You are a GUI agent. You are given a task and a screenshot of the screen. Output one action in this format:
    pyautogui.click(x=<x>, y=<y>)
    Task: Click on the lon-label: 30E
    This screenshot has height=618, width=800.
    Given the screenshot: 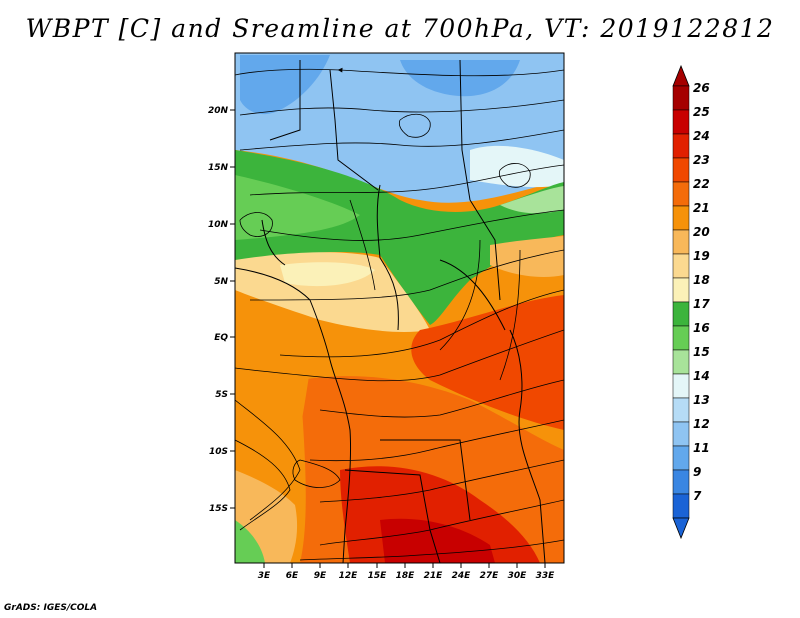 What is the action you would take?
    pyautogui.click(x=518, y=576)
    